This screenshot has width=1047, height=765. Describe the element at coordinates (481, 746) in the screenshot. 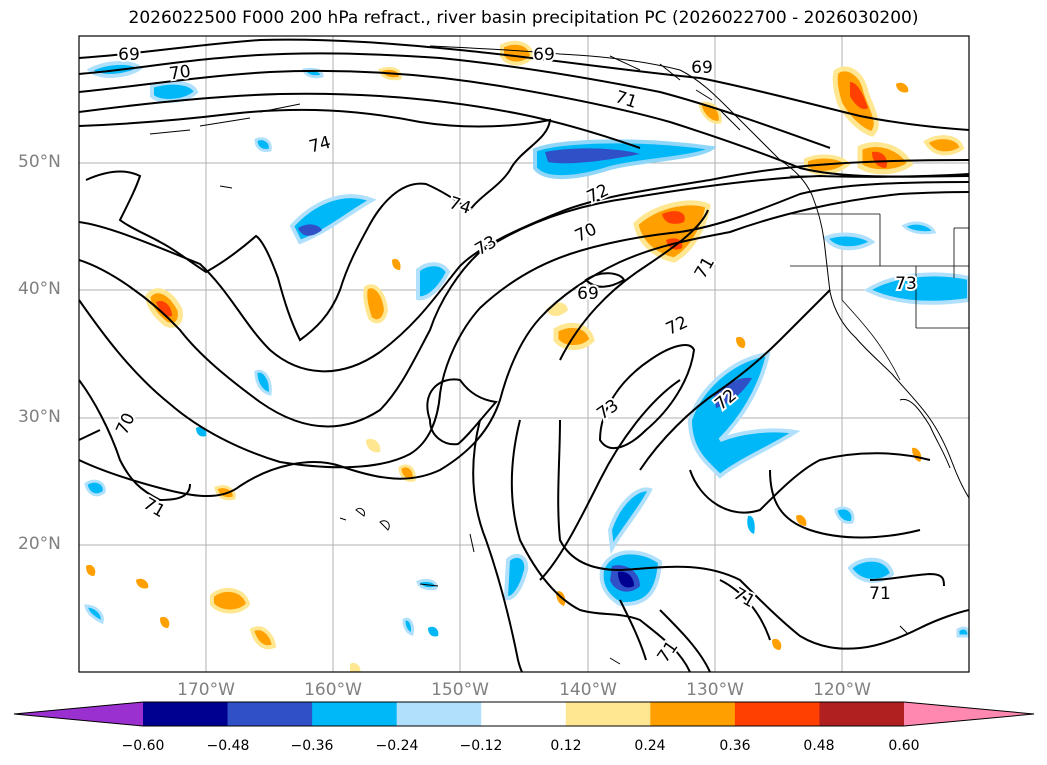

I see `colorbar-tick: −0.12` at that location.